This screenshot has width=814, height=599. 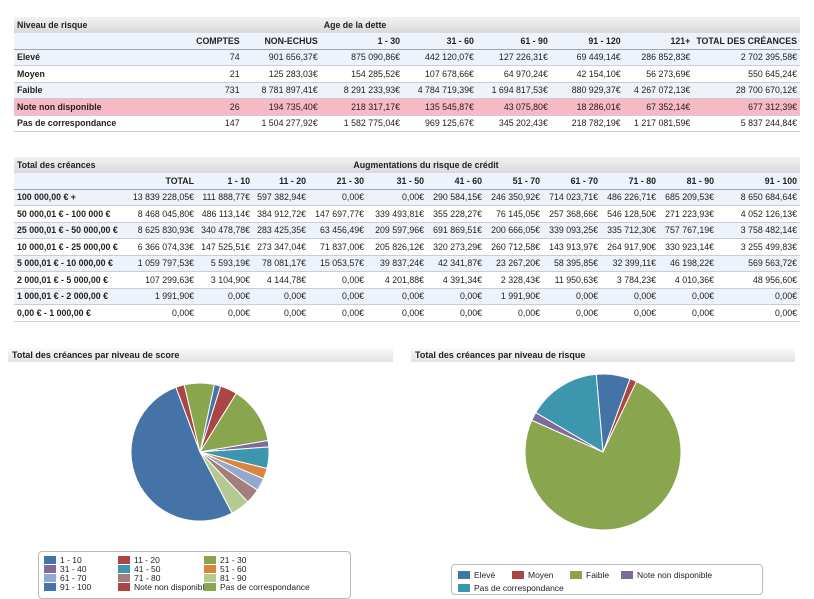 I want to click on legend-item: Elevé, so click(x=476, y=575).